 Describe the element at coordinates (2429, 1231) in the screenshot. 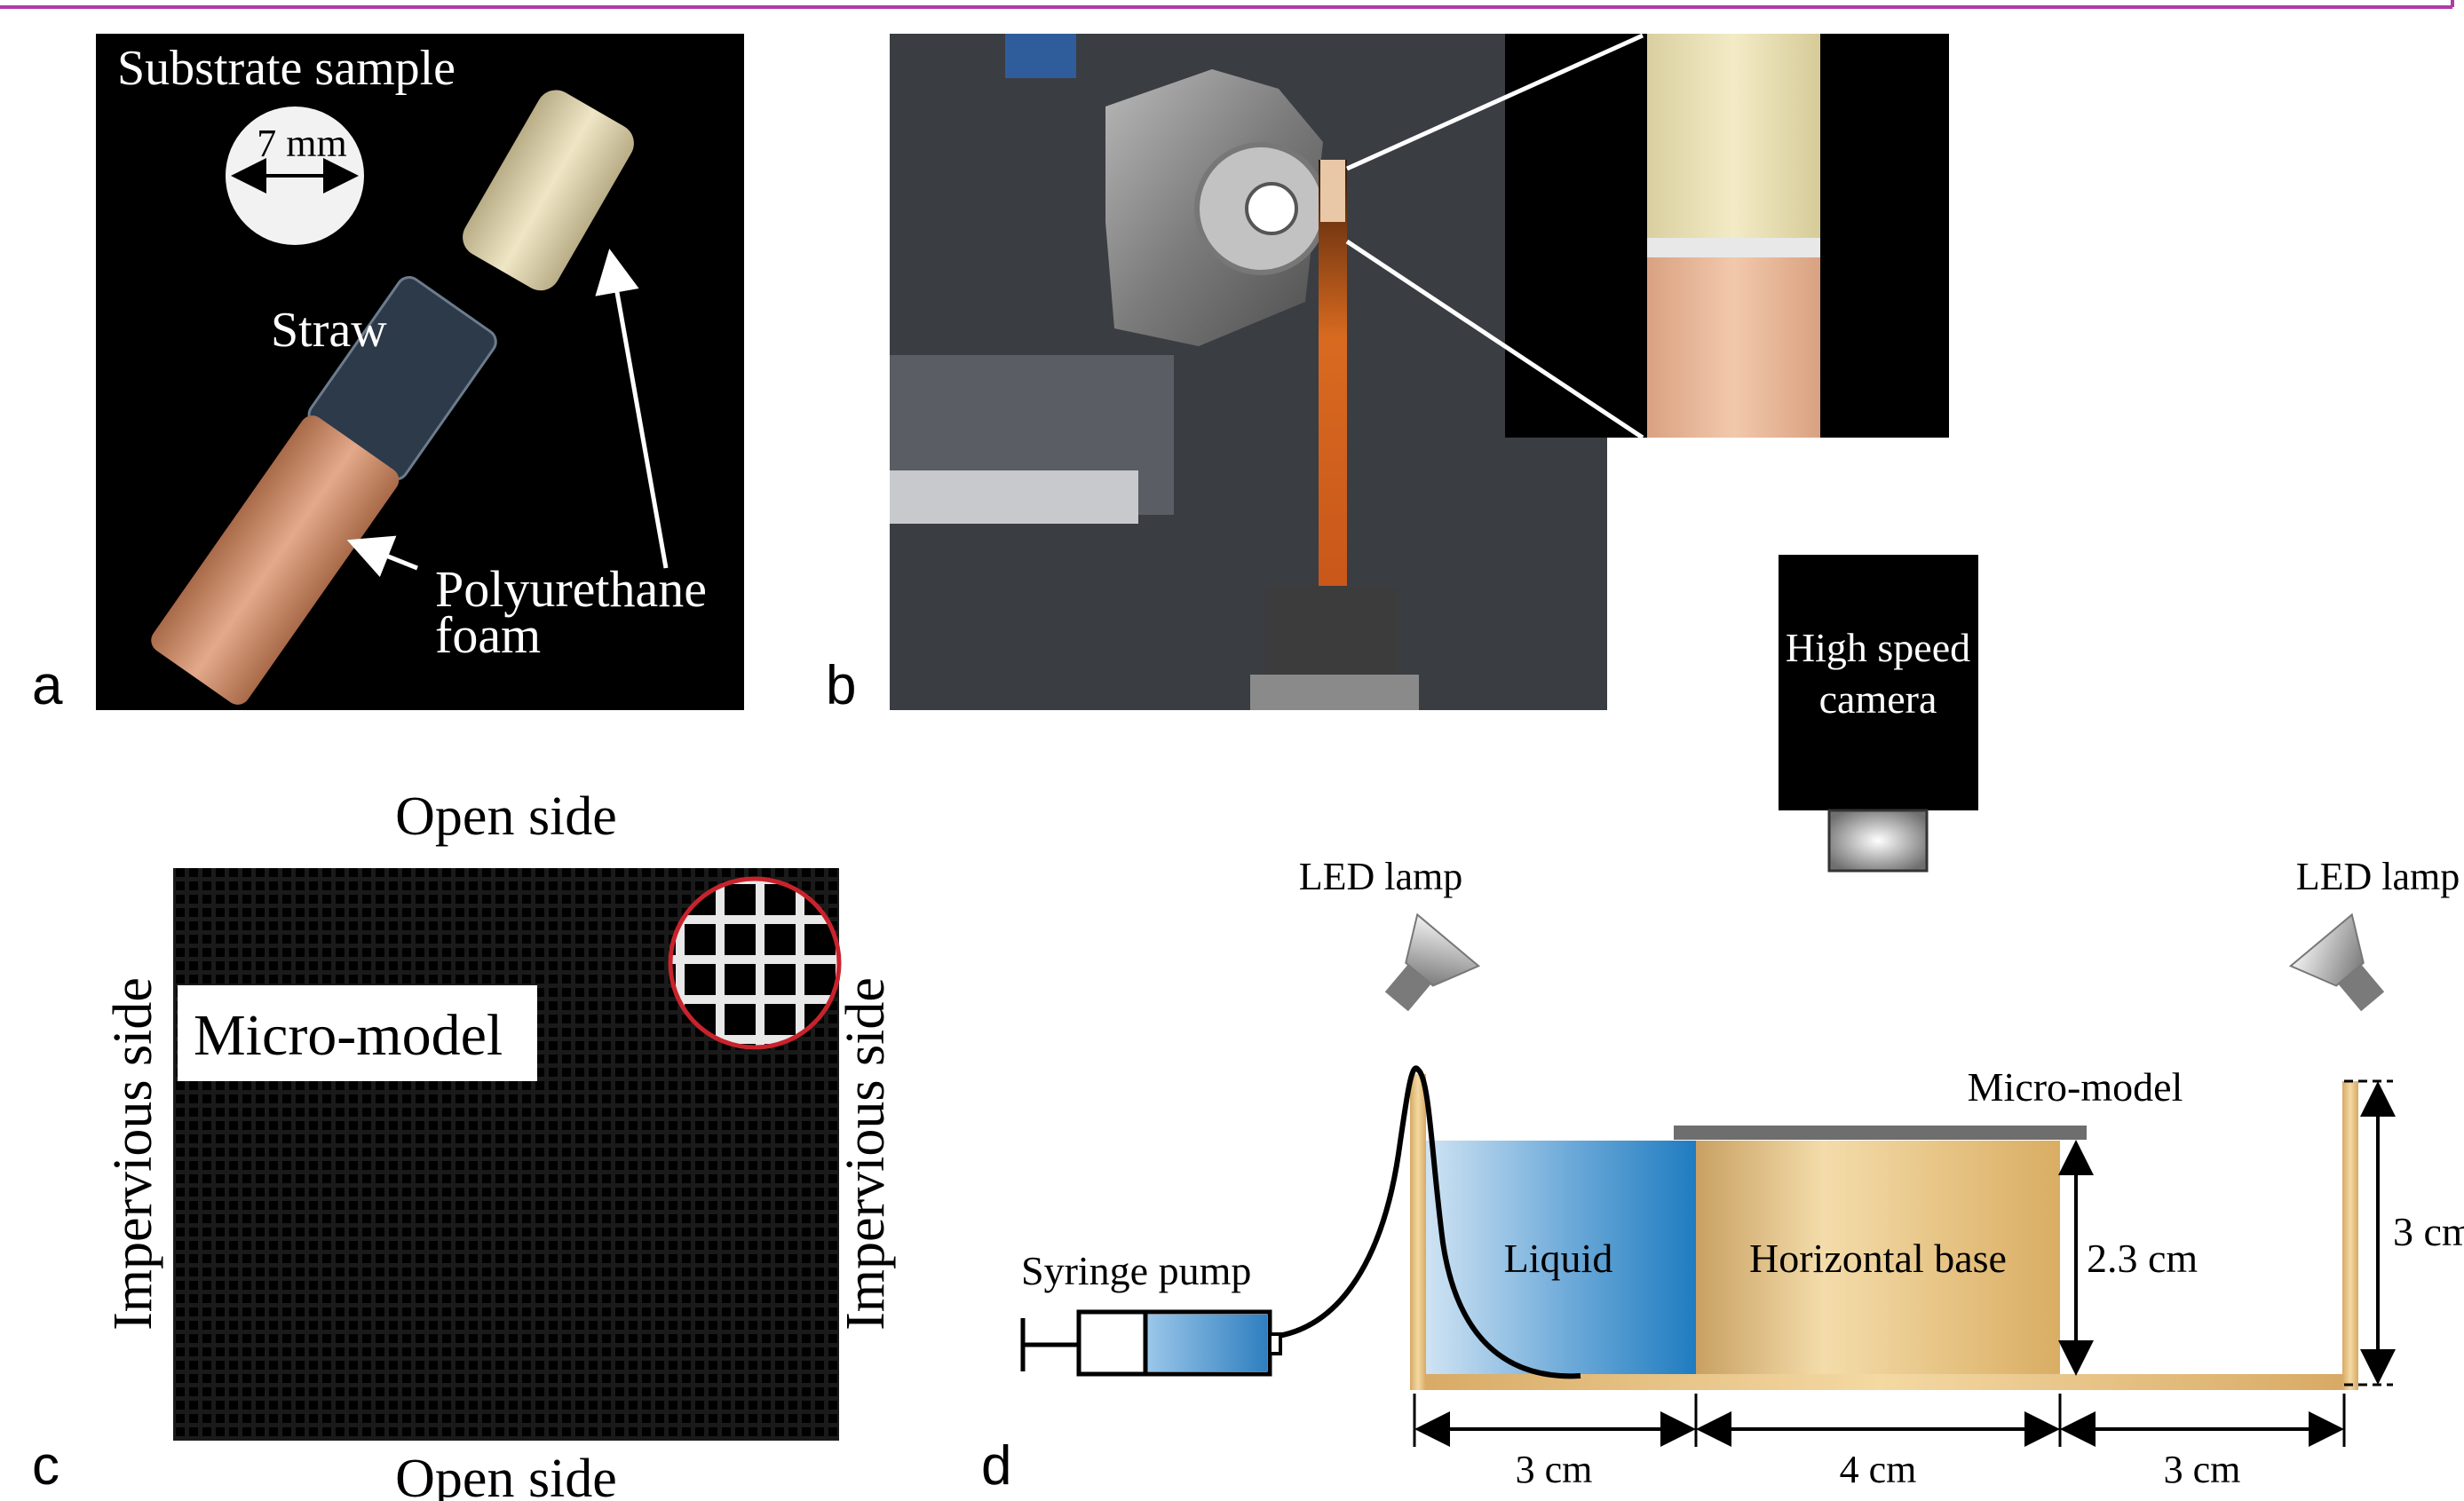

I see `wall-height-label: 3 cm` at that location.